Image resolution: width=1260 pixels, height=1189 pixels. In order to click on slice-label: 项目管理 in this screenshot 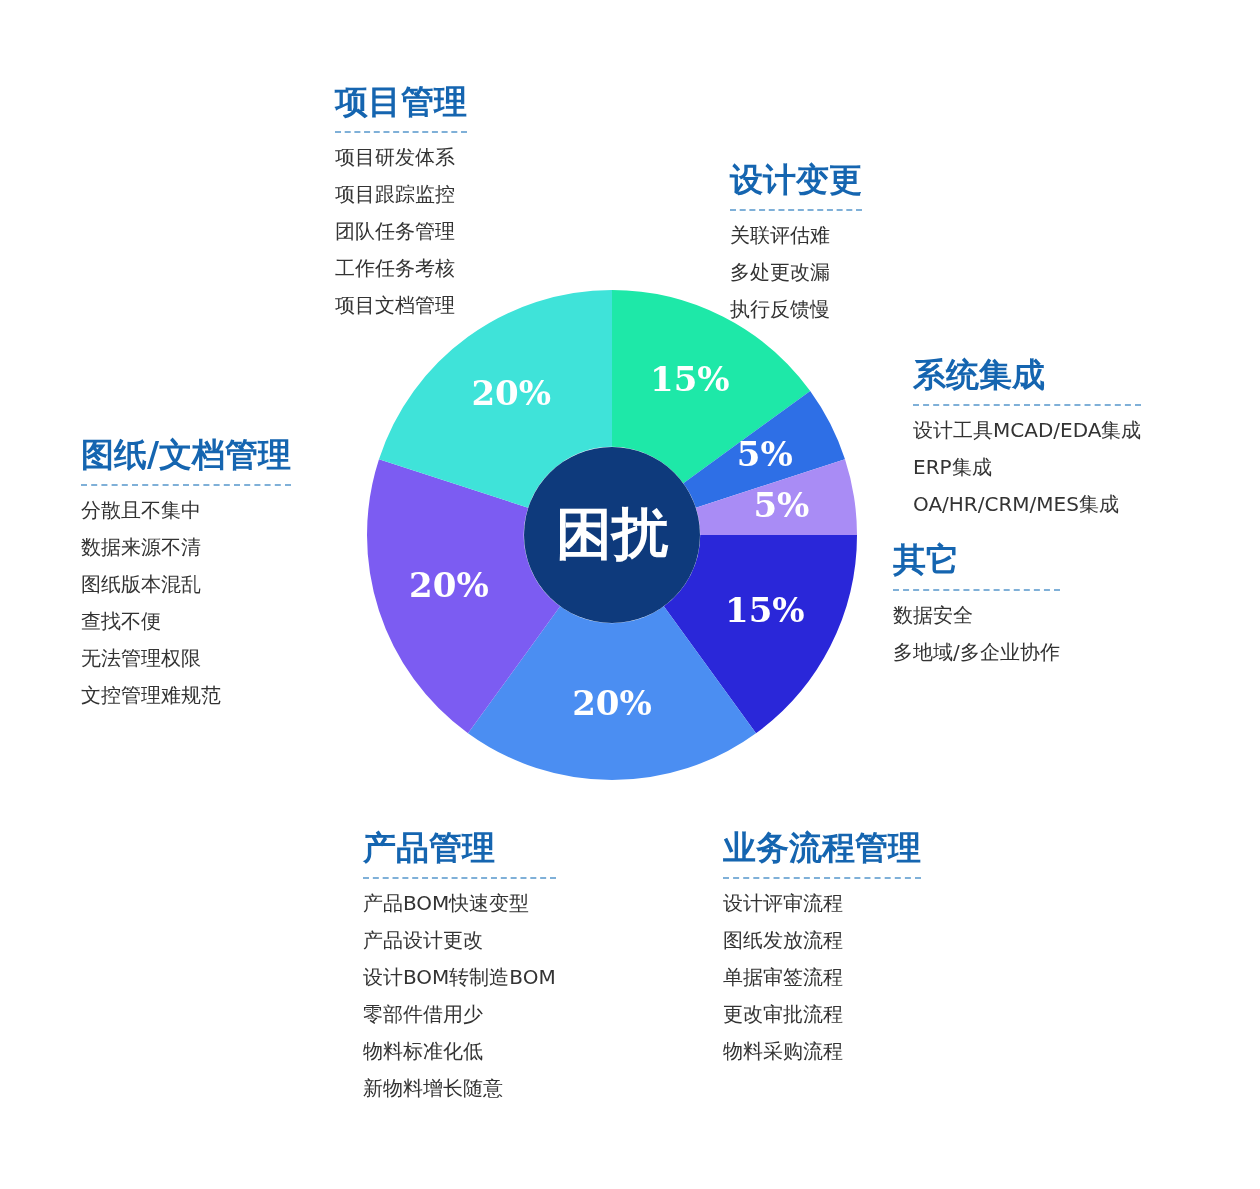, I will do `click(401, 106)`.